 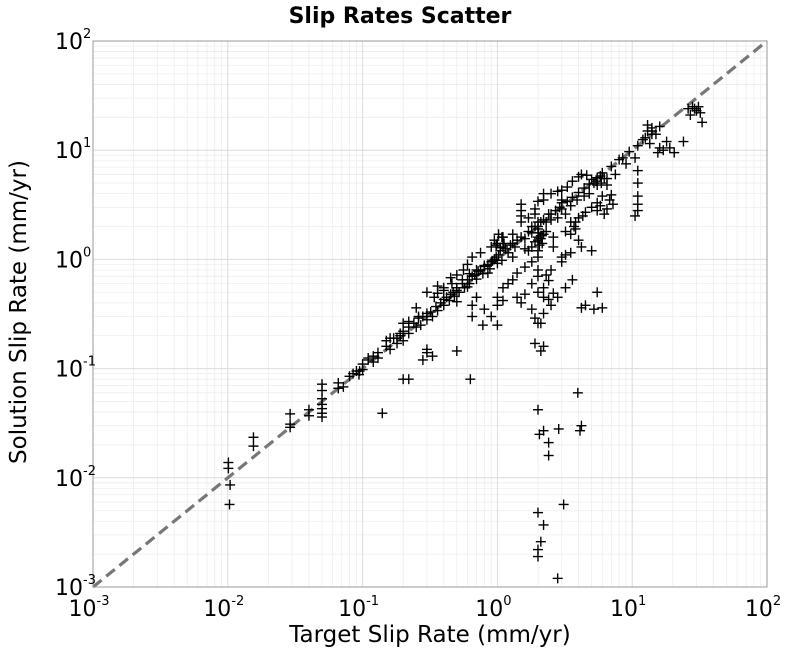 What do you see at coordinates (75, 314) in the screenshot?
I see `y-tick-labels: 10⁻³ 10⁻² 10⁻¹ 10⁰ 10¹ 10²` at bounding box center [75, 314].